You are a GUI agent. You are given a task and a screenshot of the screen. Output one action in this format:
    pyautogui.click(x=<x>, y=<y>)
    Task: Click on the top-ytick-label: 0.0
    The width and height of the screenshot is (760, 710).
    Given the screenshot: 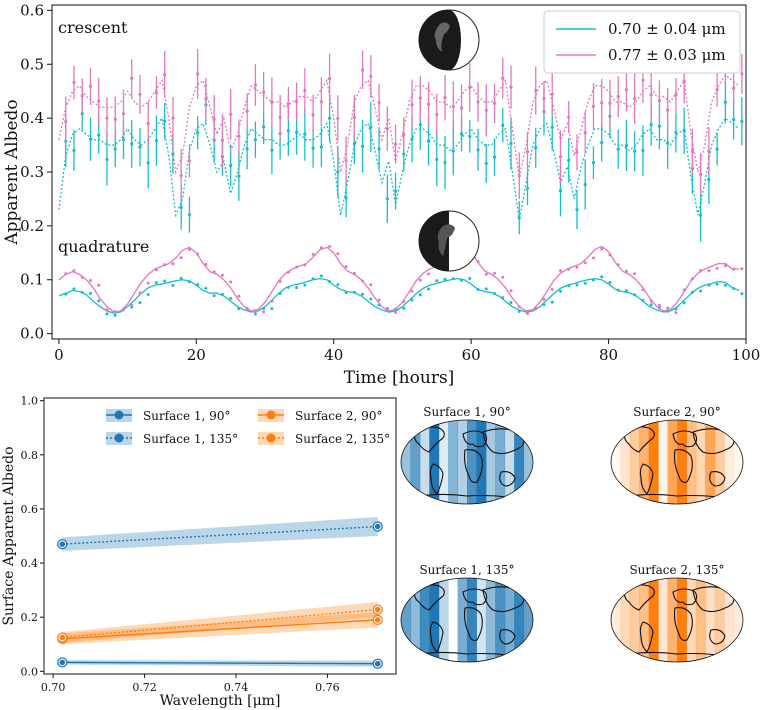 What is the action you would take?
    pyautogui.click(x=32, y=334)
    